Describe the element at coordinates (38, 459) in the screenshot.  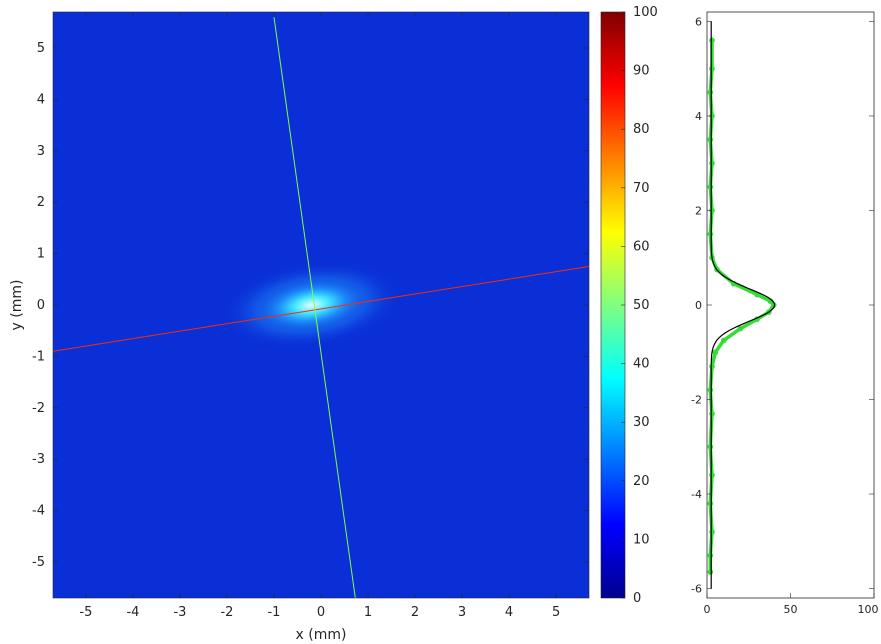
I see `y-tick-label: -3` at that location.